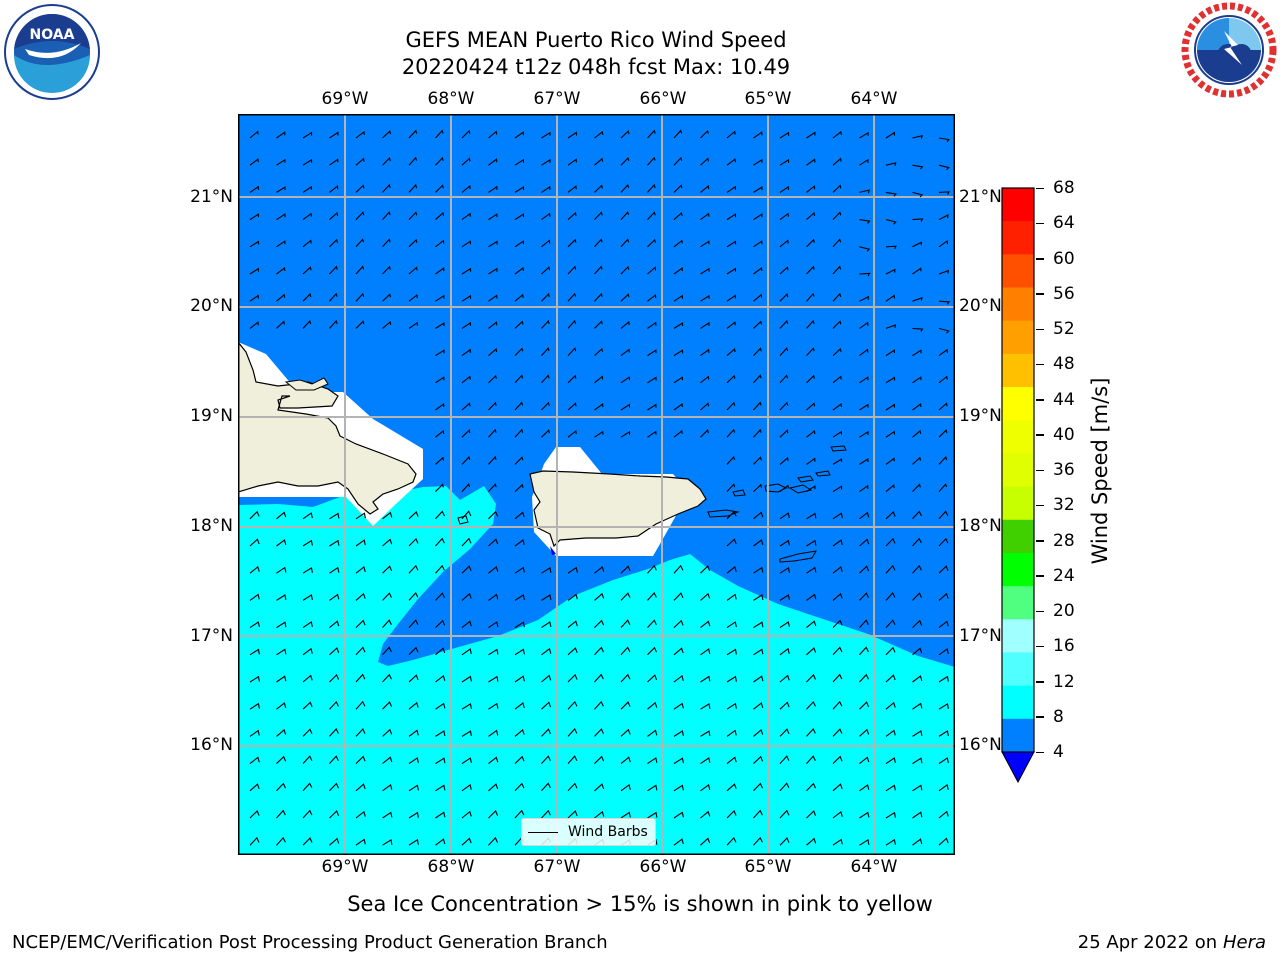  What do you see at coordinates (1018, 470) in the screenshot?
I see `colorbar-segment` at bounding box center [1018, 470].